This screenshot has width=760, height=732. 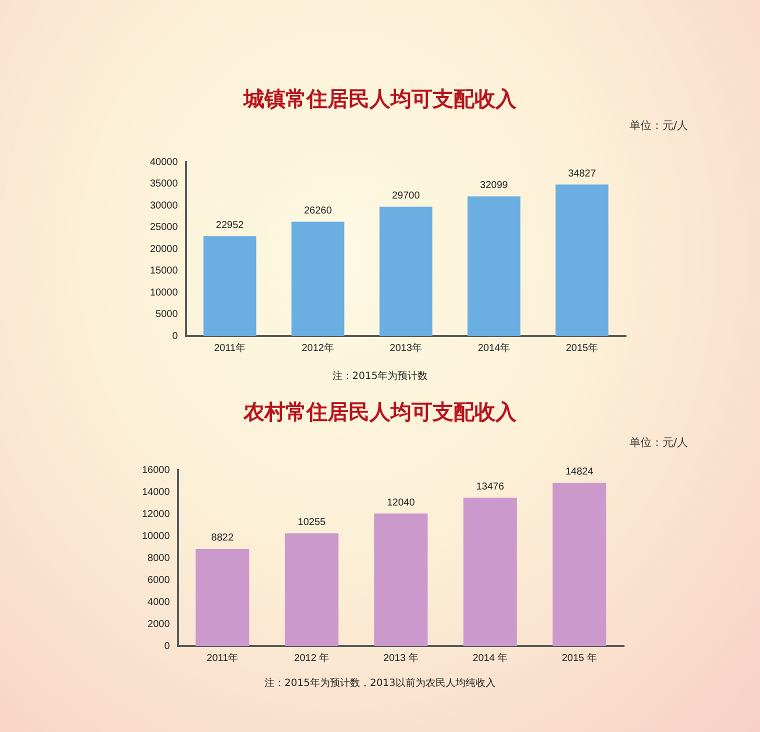 I want to click on y-tick-label: 14000, so click(x=156, y=492).